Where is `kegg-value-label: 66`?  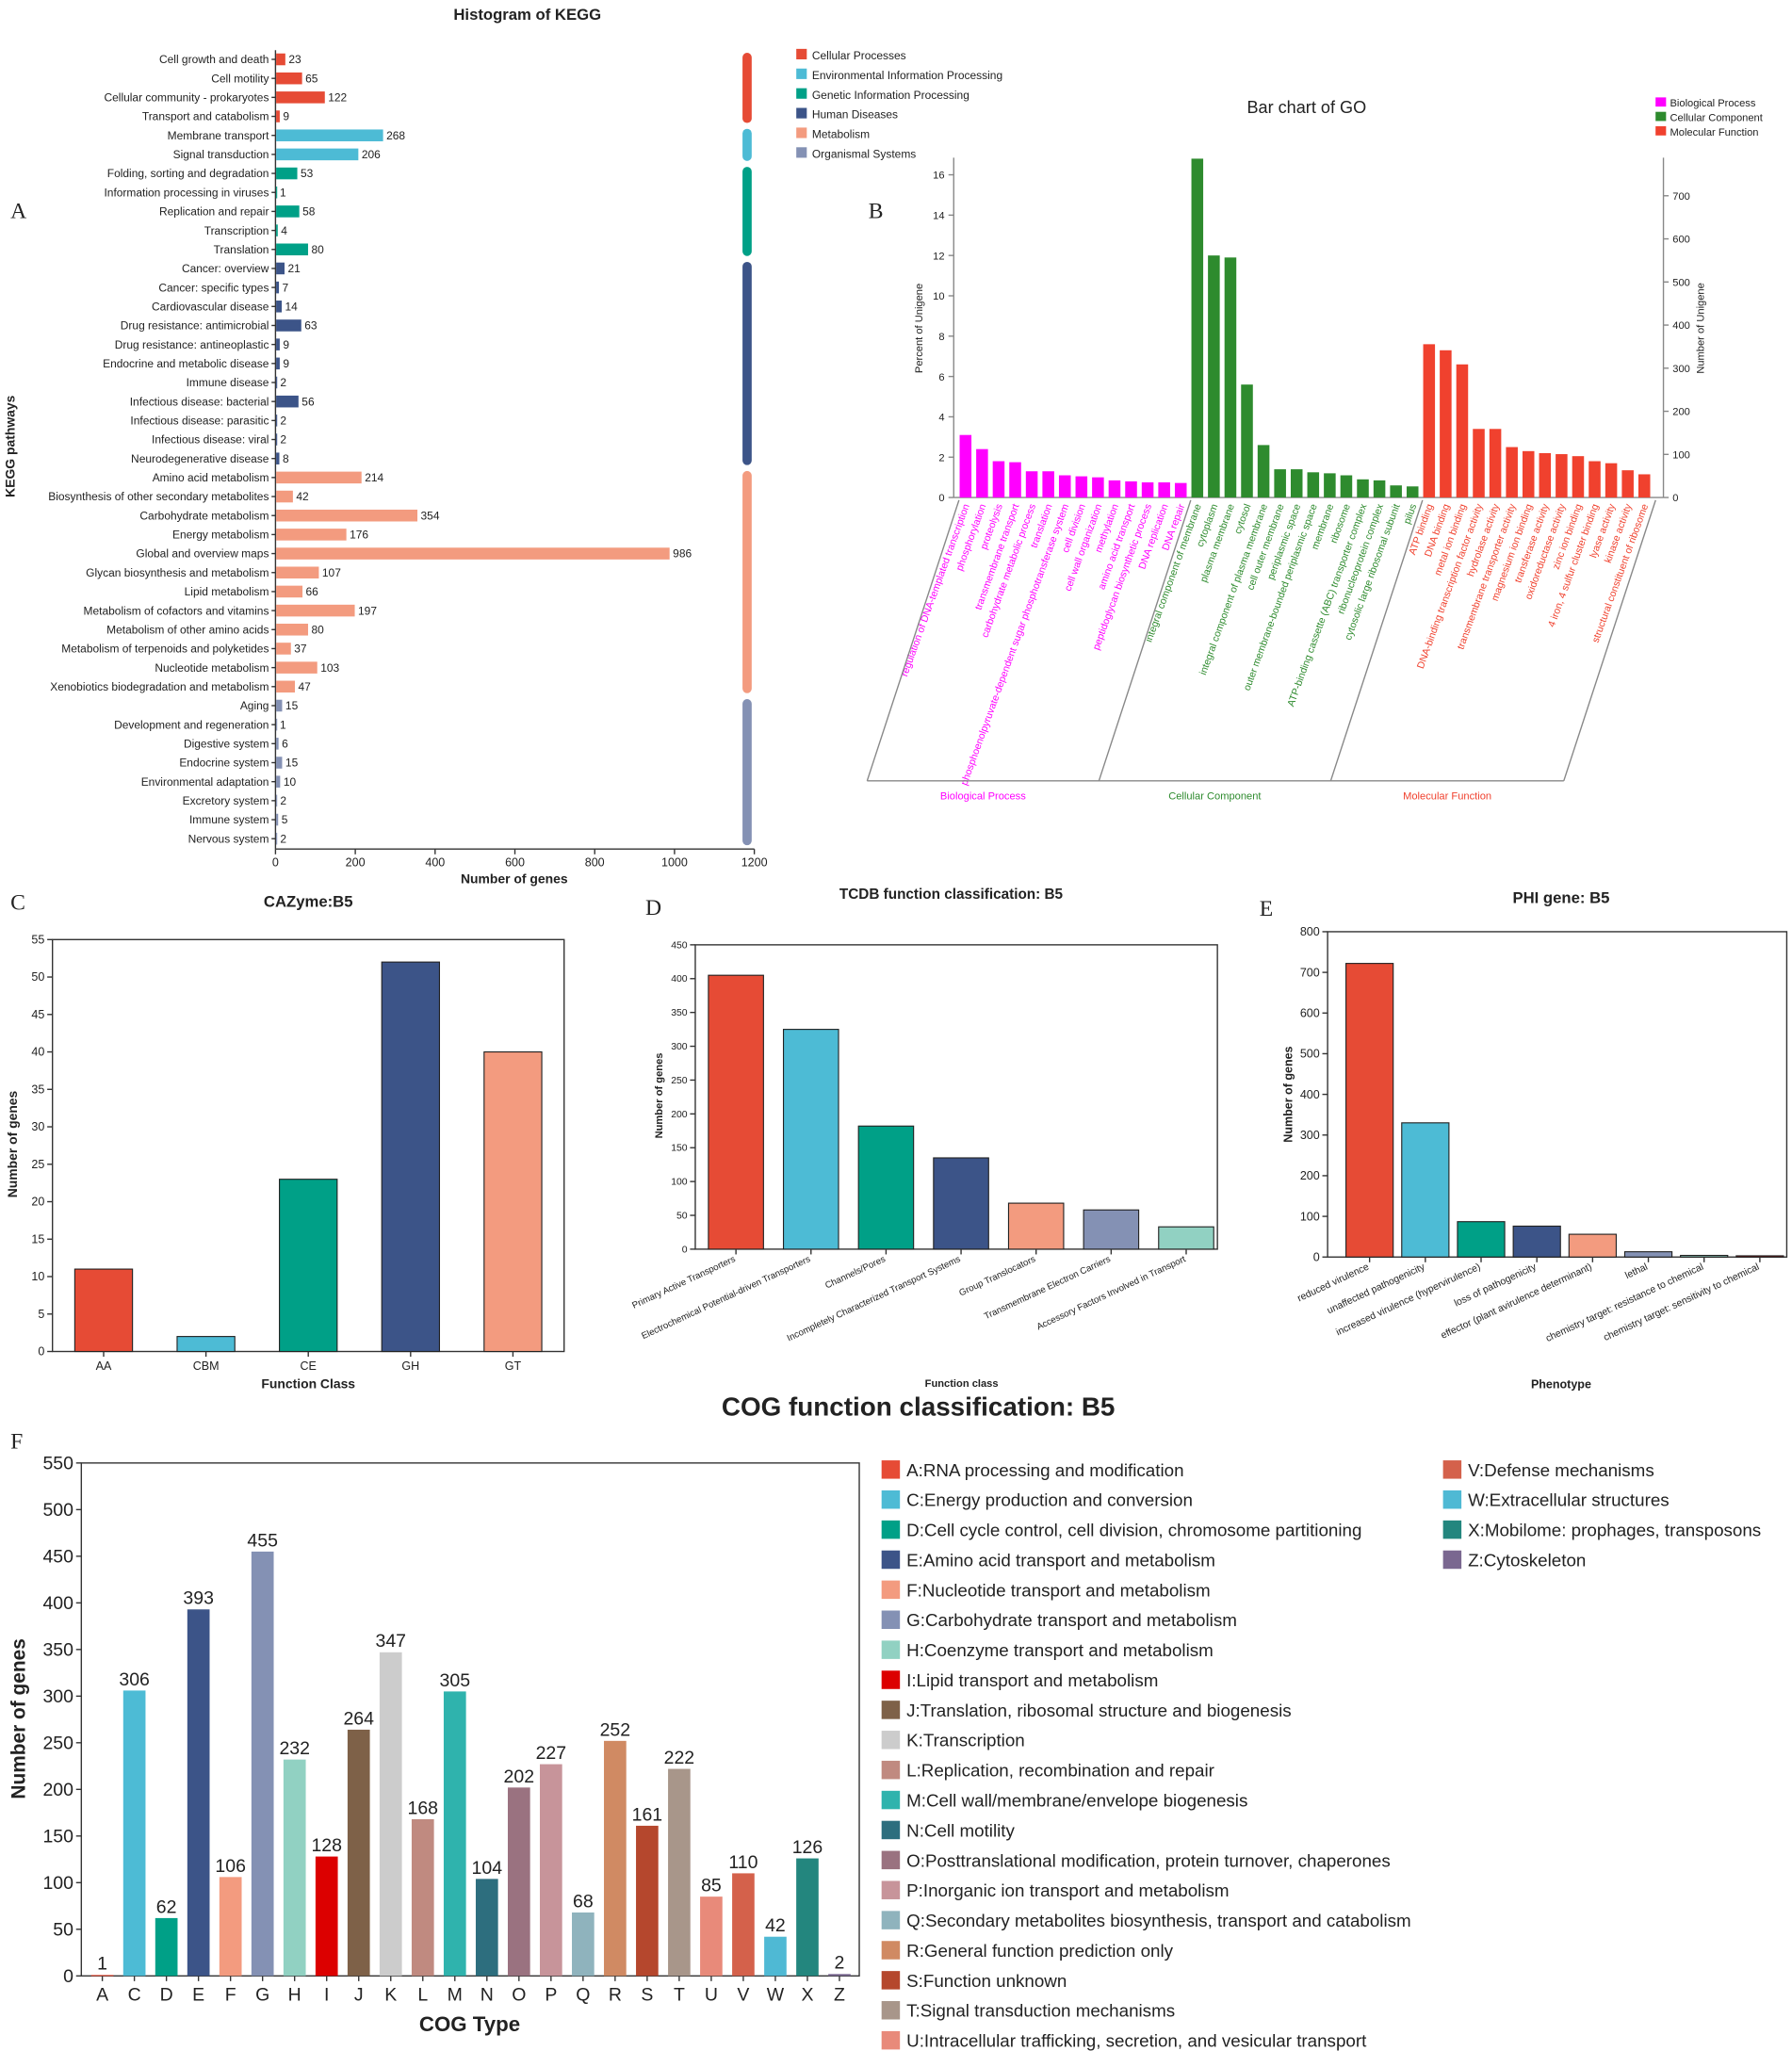
kegg-value-label: 66 is located at coordinates (312, 591).